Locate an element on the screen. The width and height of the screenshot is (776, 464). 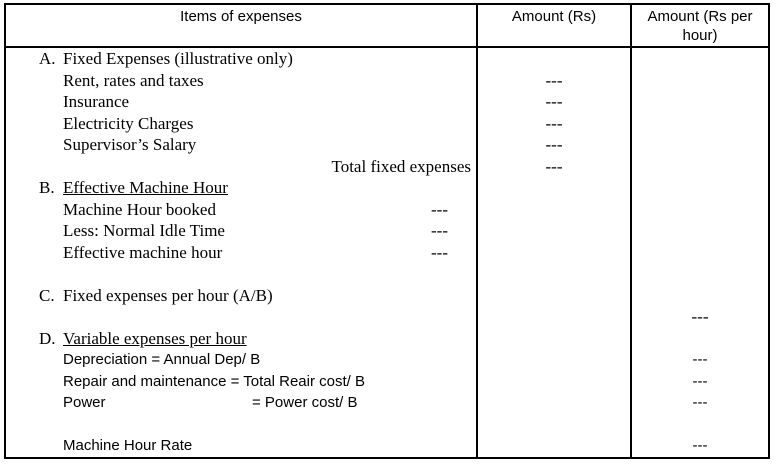
table-row: Insurance --- is located at coordinates (387, 102).